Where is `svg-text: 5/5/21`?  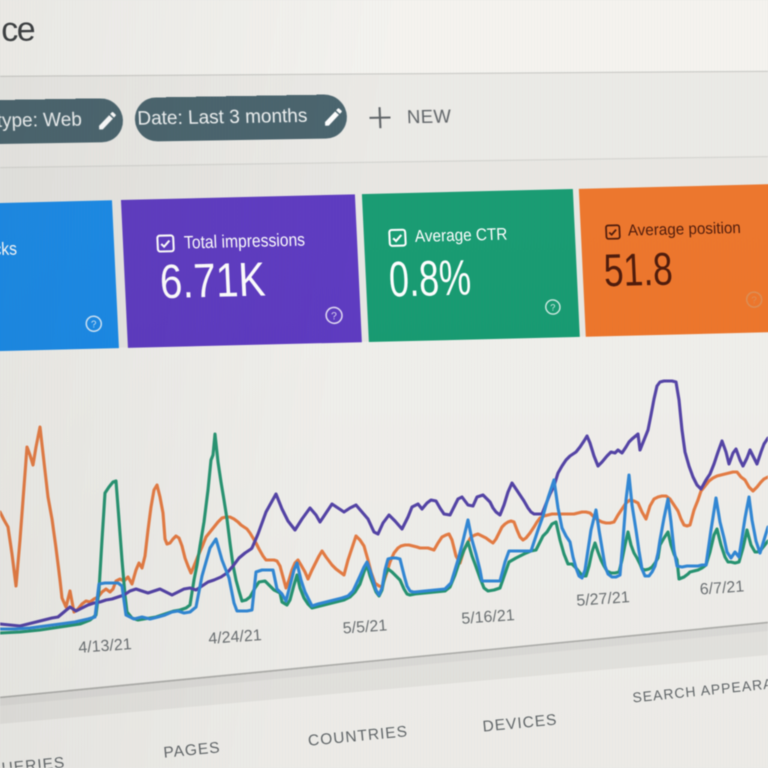 svg-text: 5/5/21 is located at coordinates (365, 627).